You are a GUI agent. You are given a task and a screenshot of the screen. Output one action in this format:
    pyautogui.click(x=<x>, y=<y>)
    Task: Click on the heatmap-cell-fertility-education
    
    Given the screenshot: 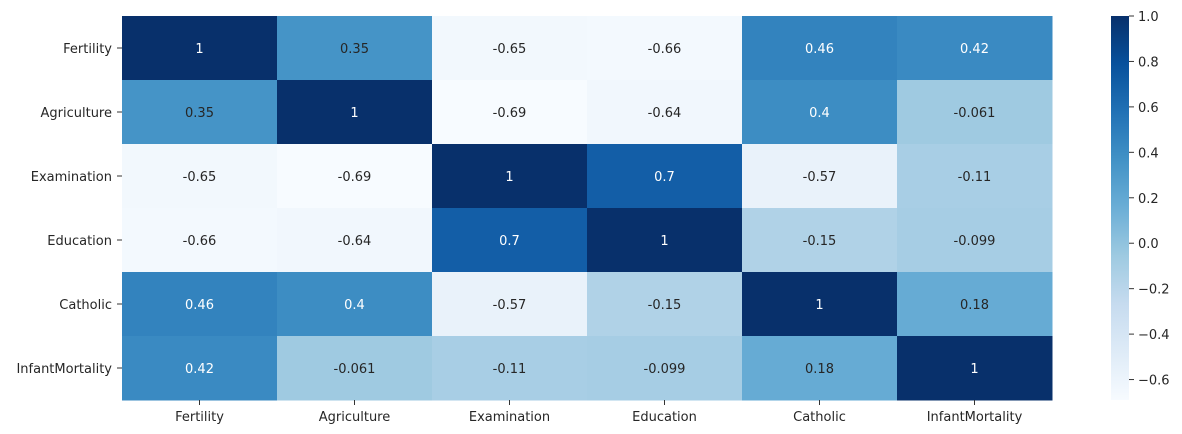 What is the action you would take?
    pyautogui.click(x=665, y=48)
    